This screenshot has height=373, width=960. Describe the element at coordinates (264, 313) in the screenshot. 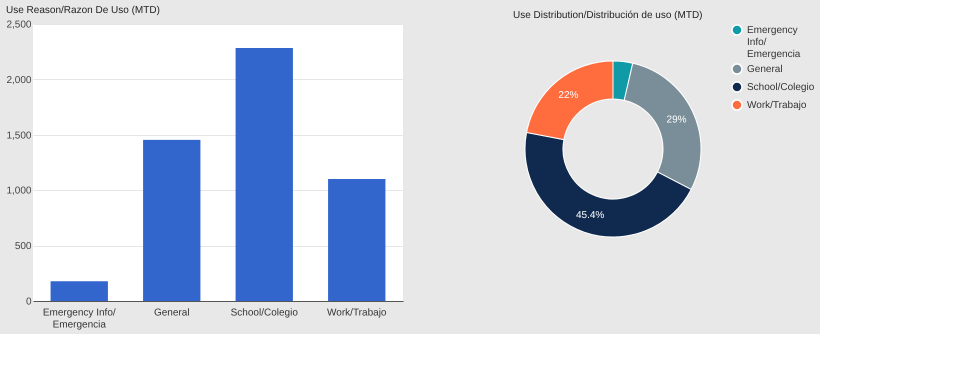

I see `x-tick-label: School/Colegio` at that location.